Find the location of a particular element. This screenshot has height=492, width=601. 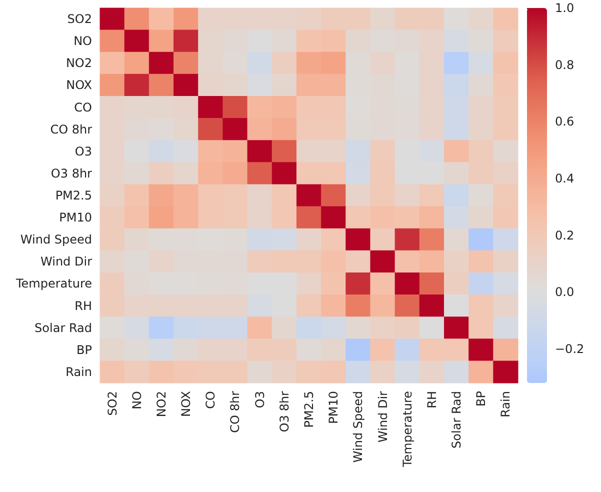

x-tick-label: NO2 is located at coordinates (161, 404).